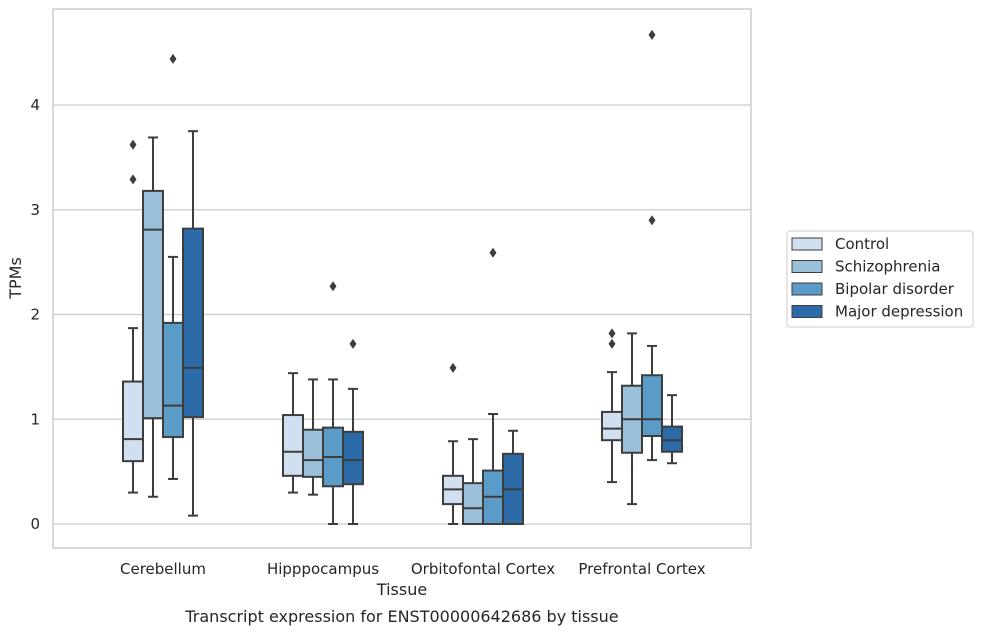 The height and width of the screenshot is (634, 983). What do you see at coordinates (899, 312) in the screenshot?
I see `legend-label: Major depression` at bounding box center [899, 312].